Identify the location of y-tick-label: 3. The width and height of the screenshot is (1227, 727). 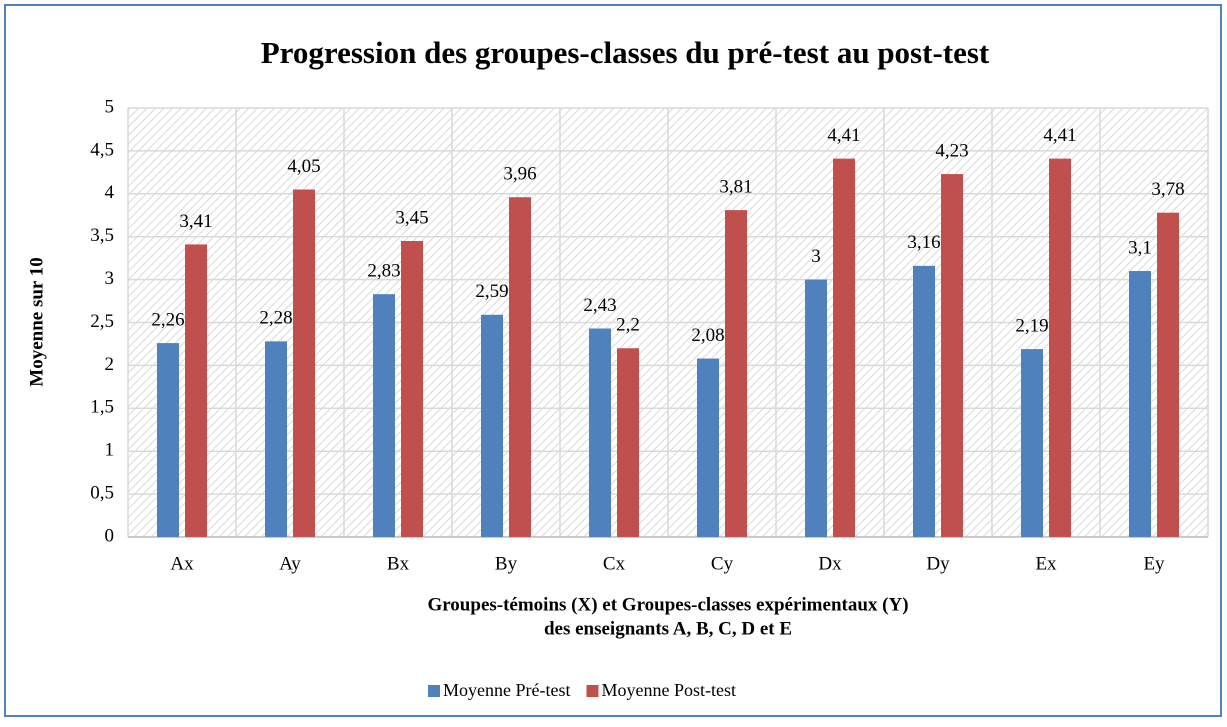
(110, 278).